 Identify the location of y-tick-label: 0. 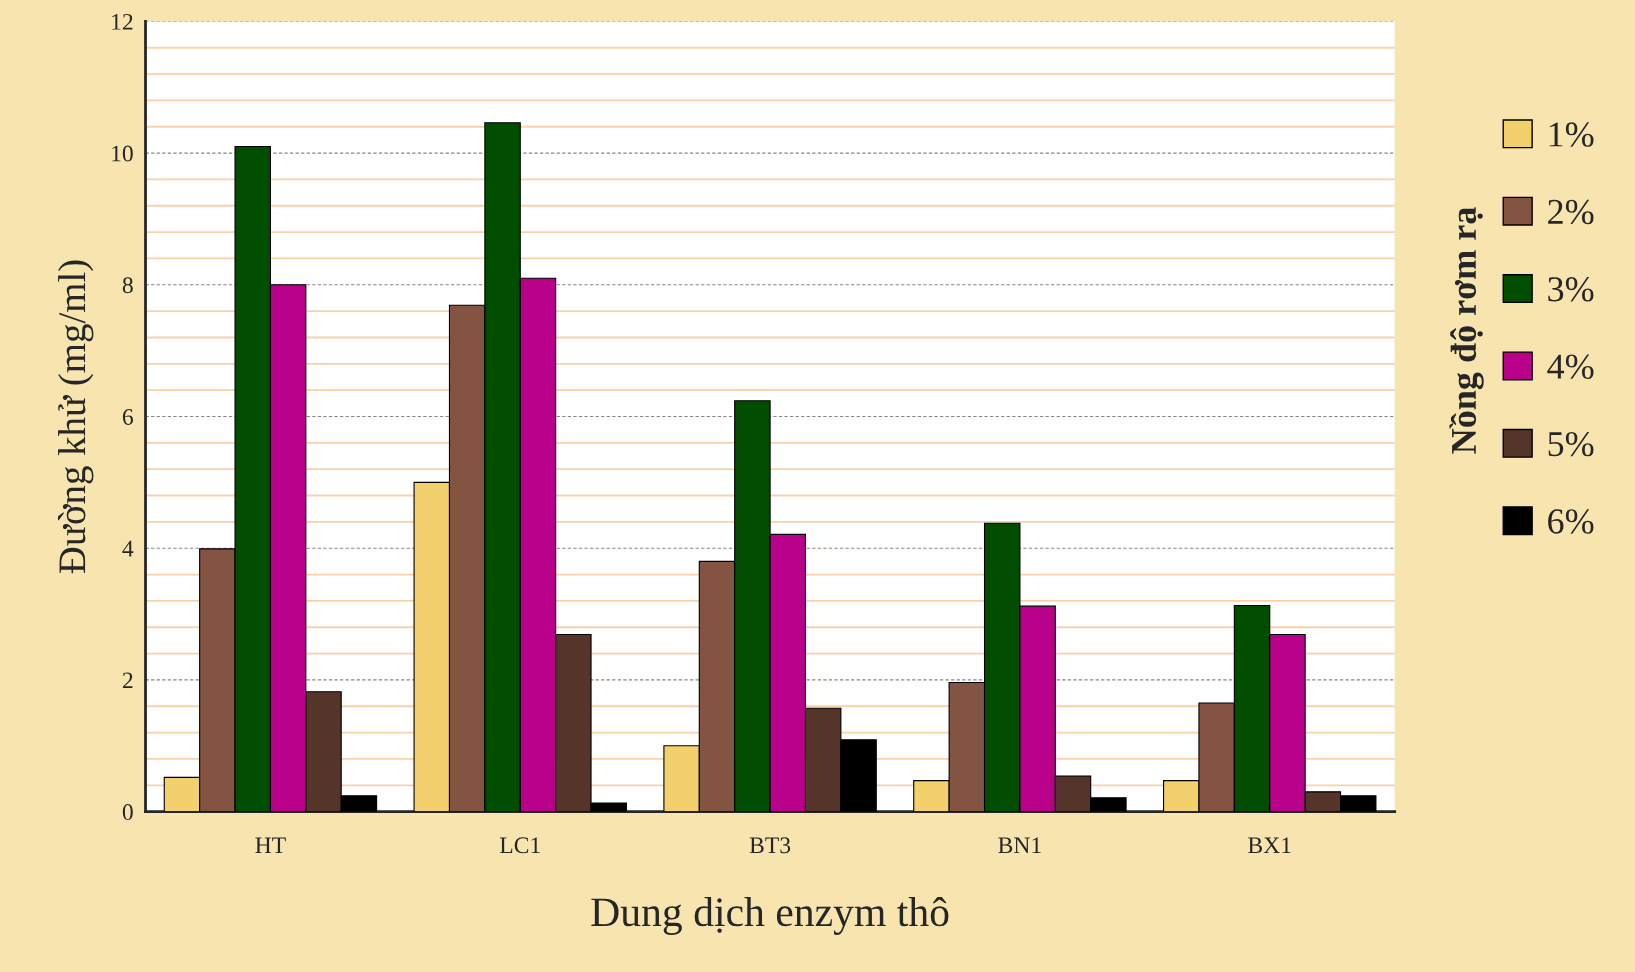
(127, 812).